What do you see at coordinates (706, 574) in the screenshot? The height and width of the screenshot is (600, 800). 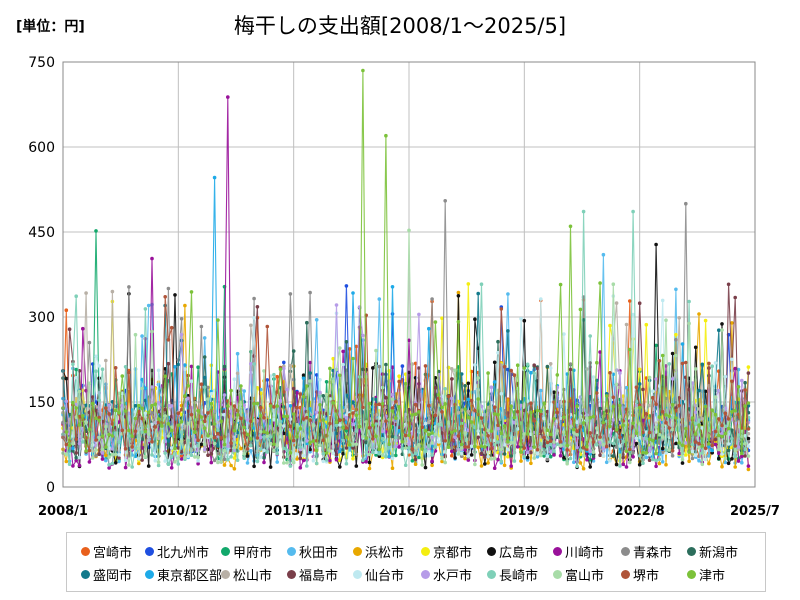 I see `legend-item: 津市` at bounding box center [706, 574].